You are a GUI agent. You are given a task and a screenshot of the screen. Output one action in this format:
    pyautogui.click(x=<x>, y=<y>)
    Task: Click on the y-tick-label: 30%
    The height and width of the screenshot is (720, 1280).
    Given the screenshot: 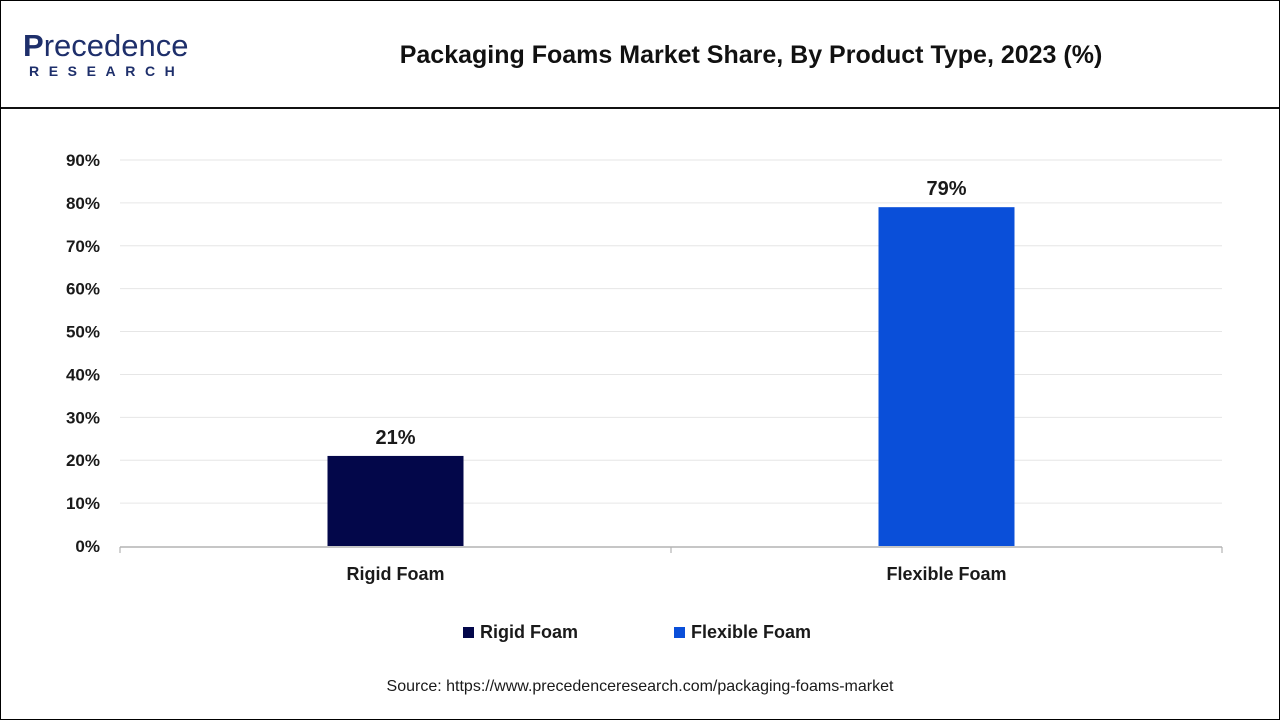 What is the action you would take?
    pyautogui.click(x=83, y=417)
    